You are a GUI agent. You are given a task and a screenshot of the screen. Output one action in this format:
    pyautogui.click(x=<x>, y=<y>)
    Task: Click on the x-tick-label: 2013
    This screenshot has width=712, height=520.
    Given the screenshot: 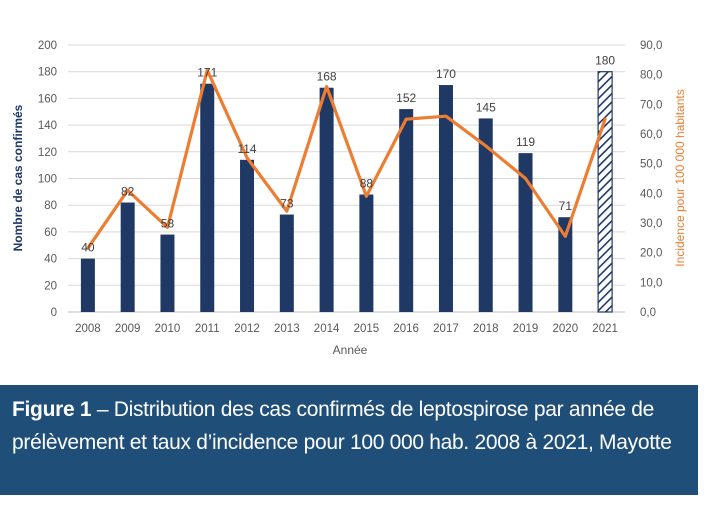 What is the action you would take?
    pyautogui.click(x=287, y=329)
    